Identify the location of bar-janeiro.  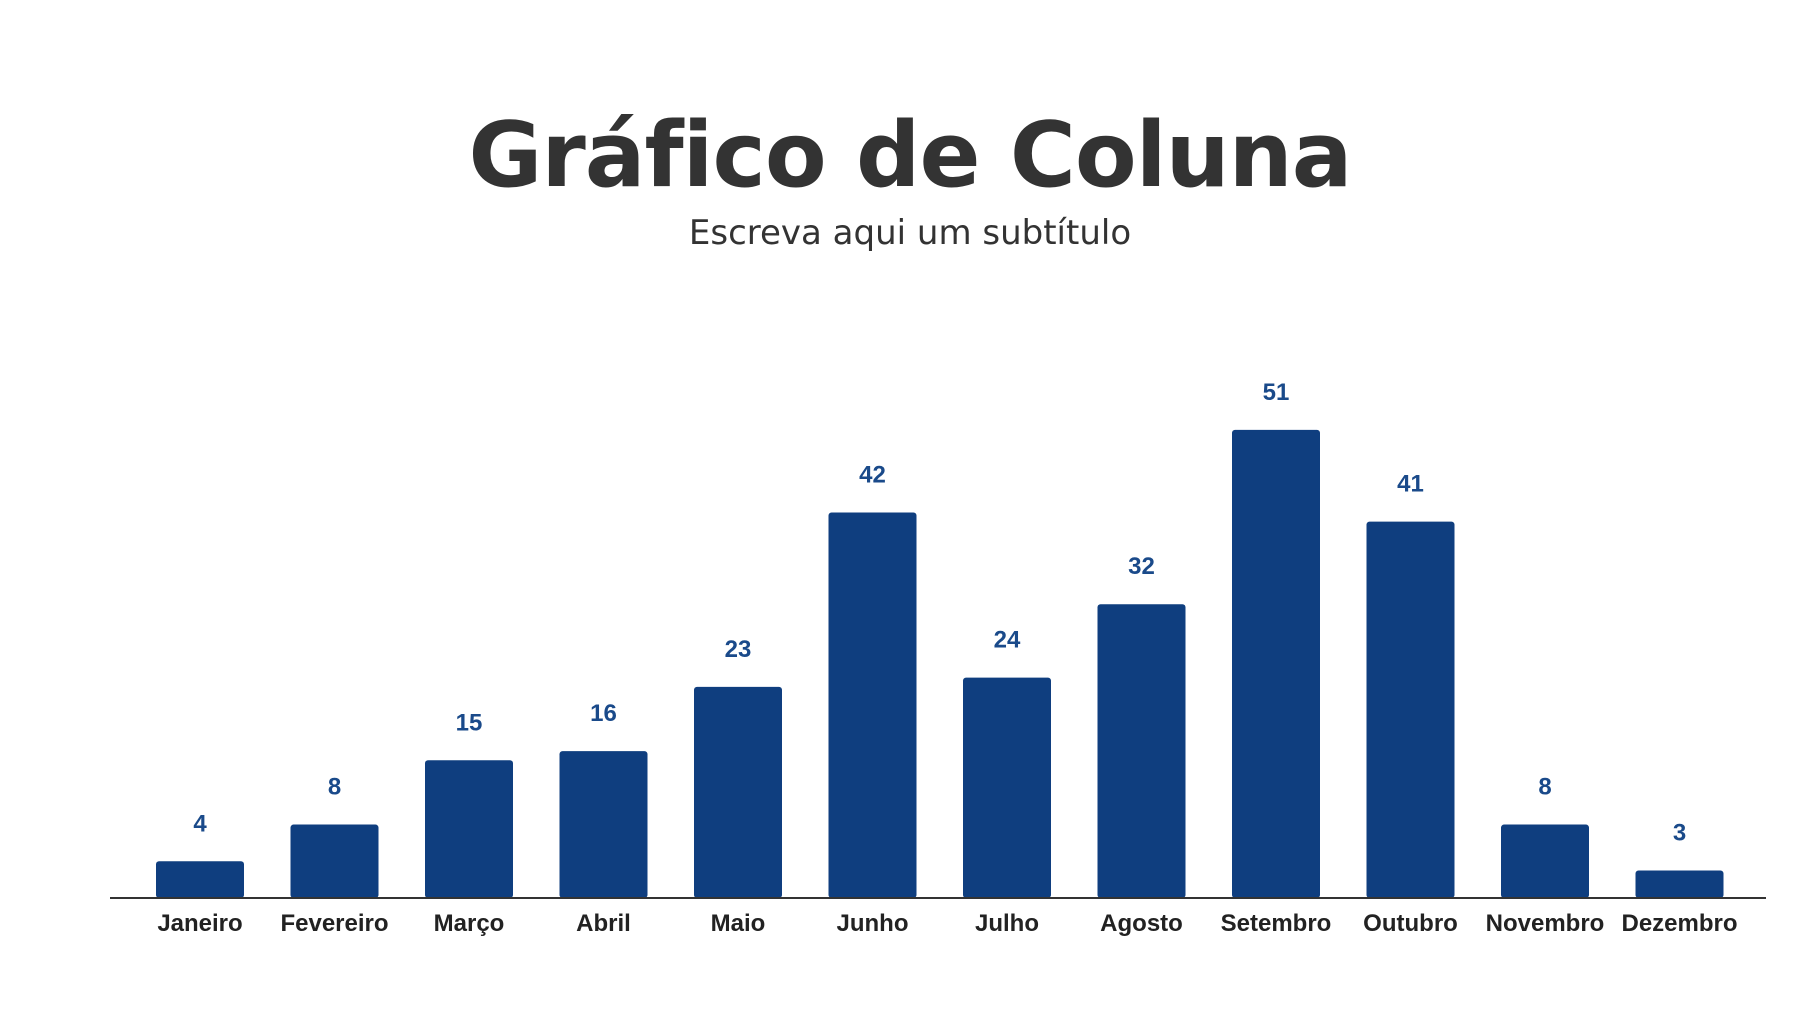
(200, 879).